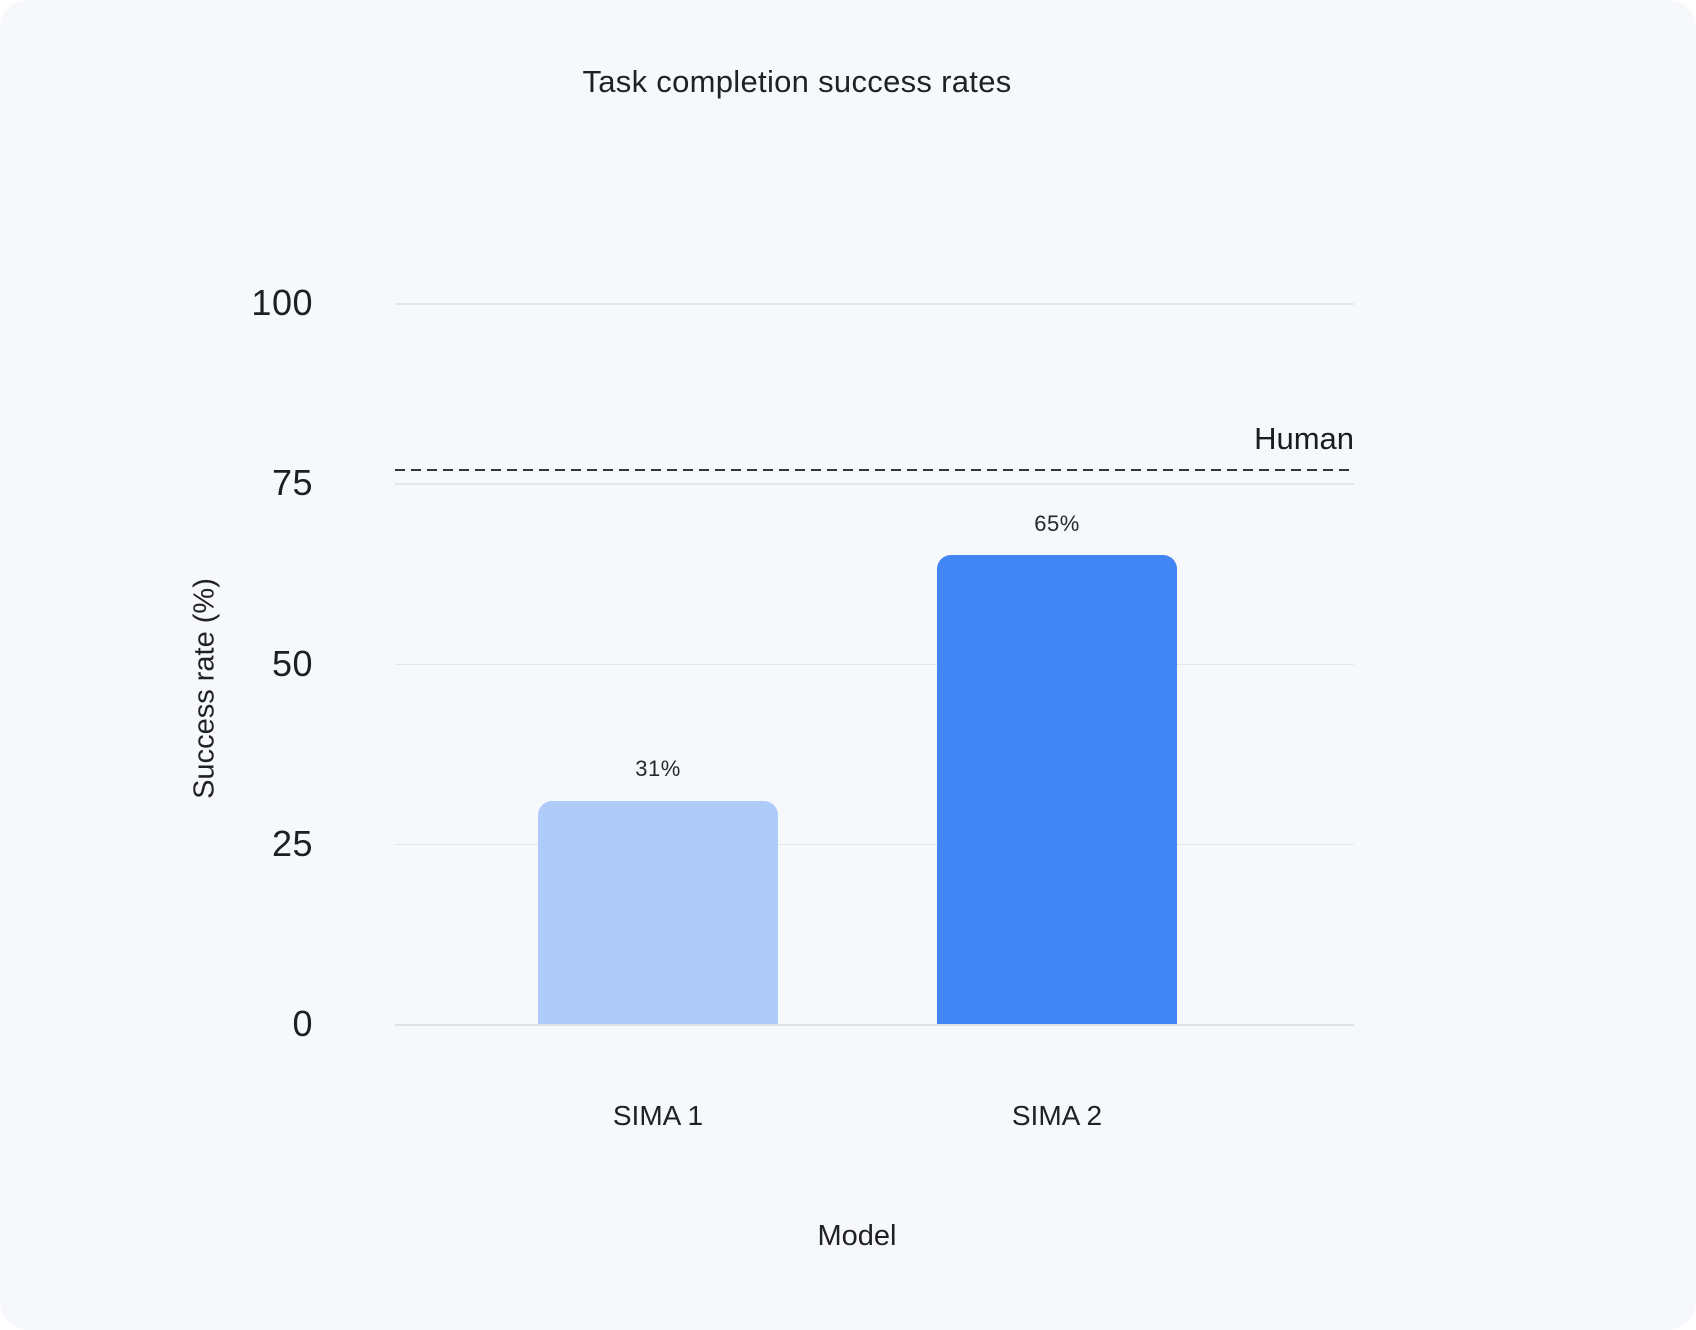 The height and width of the screenshot is (1330, 1696). Describe the element at coordinates (1057, 1115) in the screenshot. I see `x-tick-label-sima-2: SIMA 2` at that location.